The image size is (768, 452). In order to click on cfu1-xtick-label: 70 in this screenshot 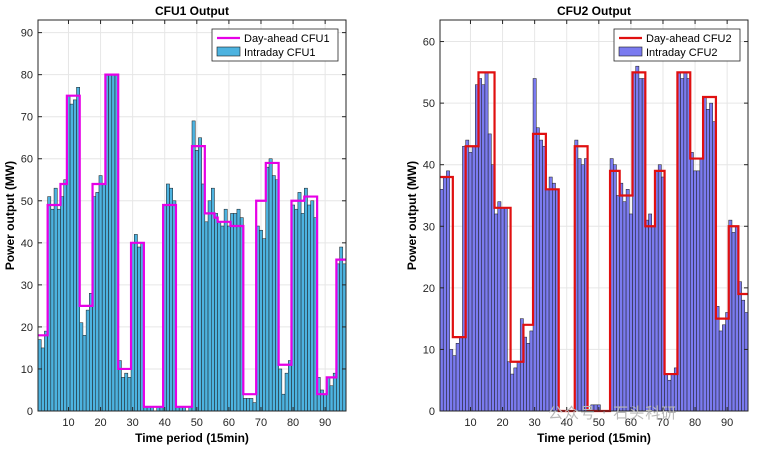, I will do `click(261, 423)`.